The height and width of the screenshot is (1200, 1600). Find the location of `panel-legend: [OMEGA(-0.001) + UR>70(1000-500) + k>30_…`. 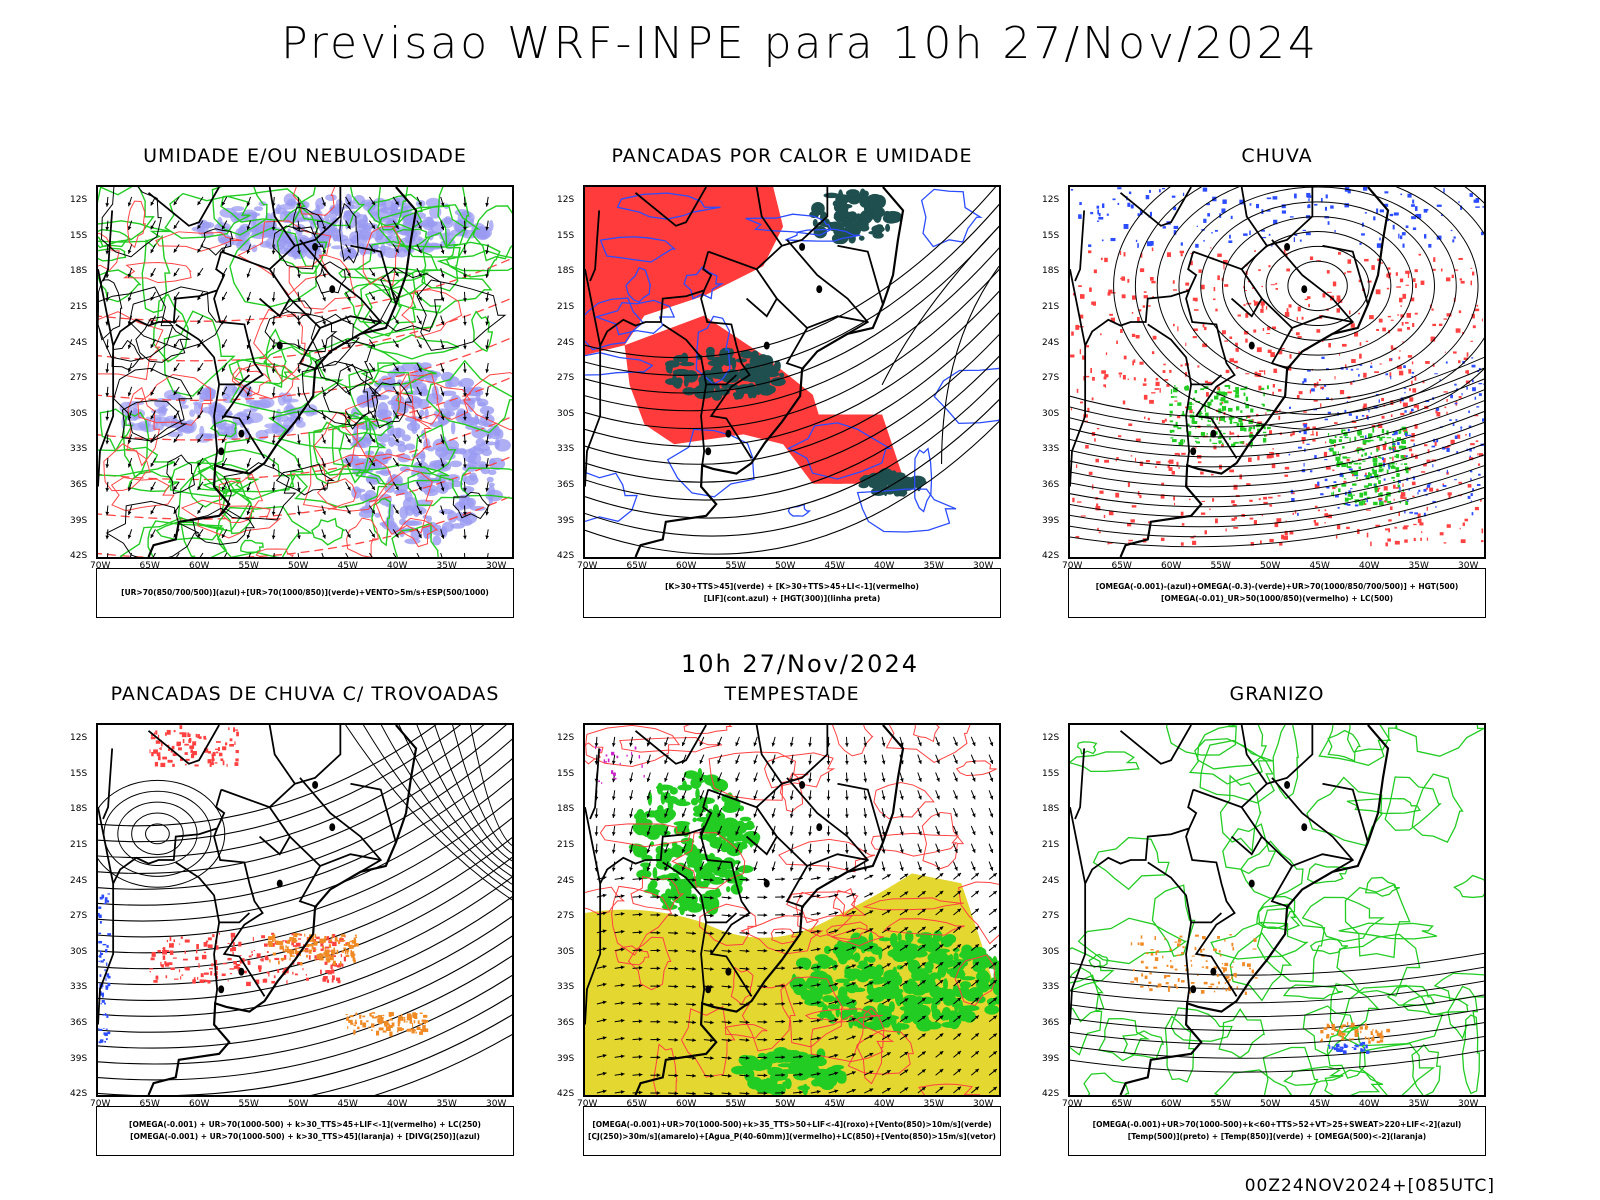

panel-legend: [OMEGA(-0.001) + UR>70(1000-500) + k>30_… is located at coordinates (305, 1131).